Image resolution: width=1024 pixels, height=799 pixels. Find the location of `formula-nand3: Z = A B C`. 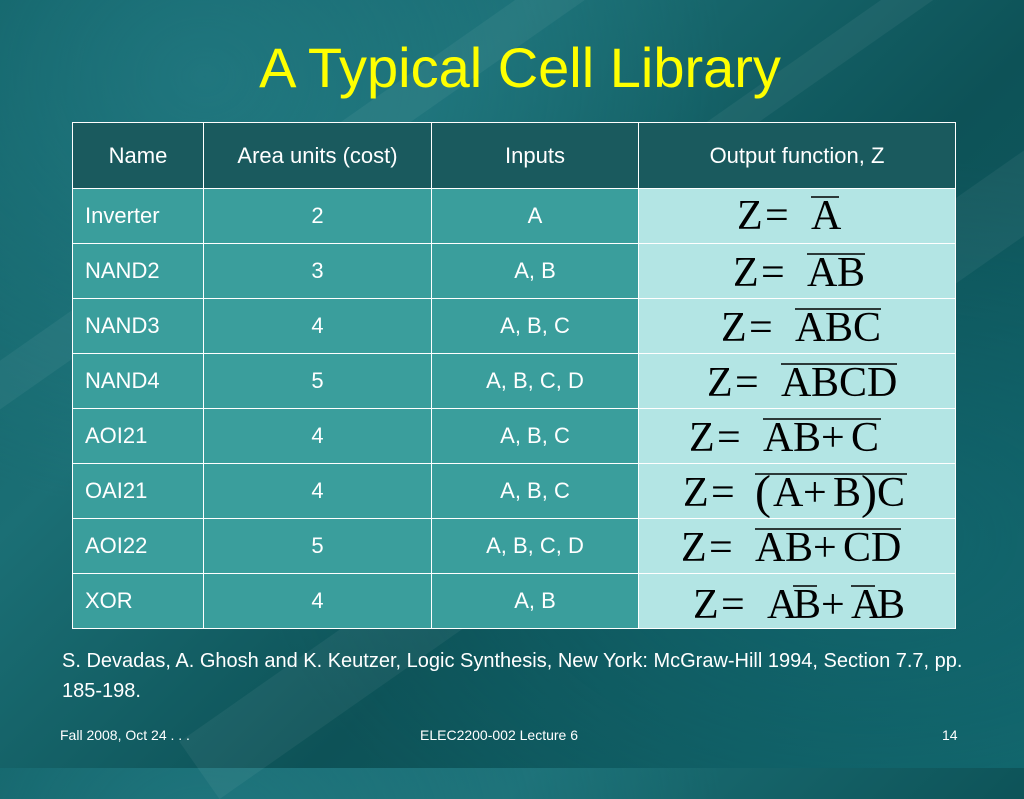

formula-nand3: Z = A B C is located at coordinates (801, 328).